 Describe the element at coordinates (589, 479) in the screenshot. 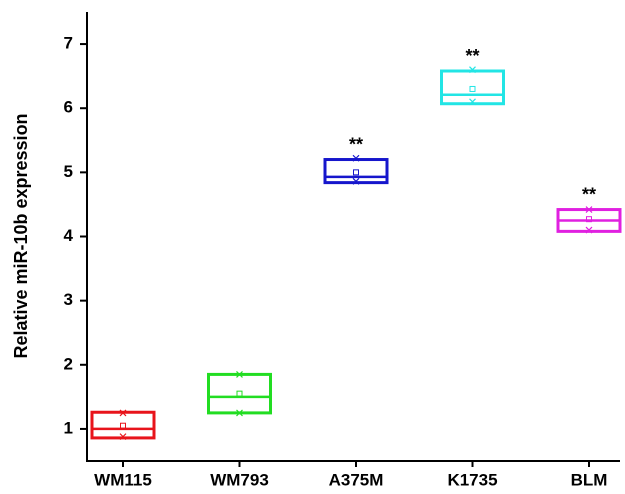

I see `x-tick-label: BLM` at that location.